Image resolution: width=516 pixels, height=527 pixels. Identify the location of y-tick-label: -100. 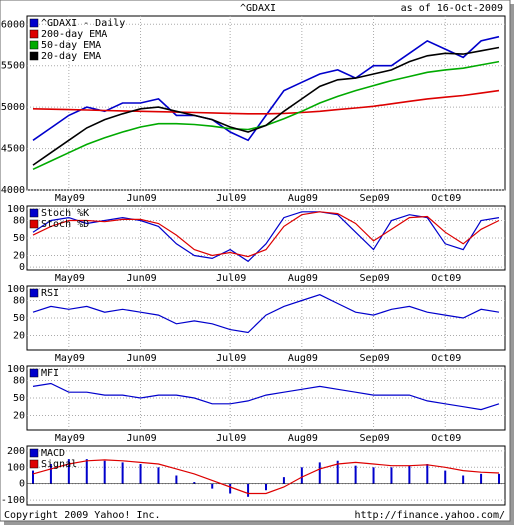
(13, 500).